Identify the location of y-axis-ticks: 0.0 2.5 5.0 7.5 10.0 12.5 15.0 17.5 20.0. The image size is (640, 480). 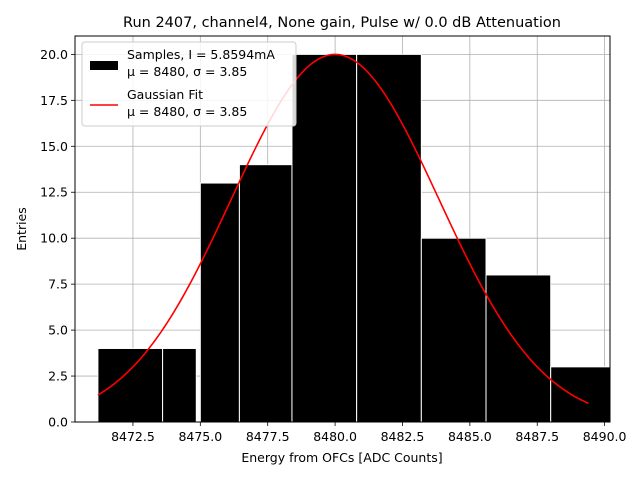
(57, 238).